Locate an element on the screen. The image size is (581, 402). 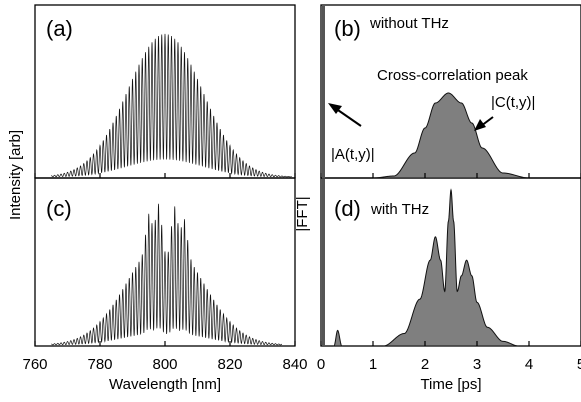
x-tick-label: 840 is located at coordinates (294, 364).